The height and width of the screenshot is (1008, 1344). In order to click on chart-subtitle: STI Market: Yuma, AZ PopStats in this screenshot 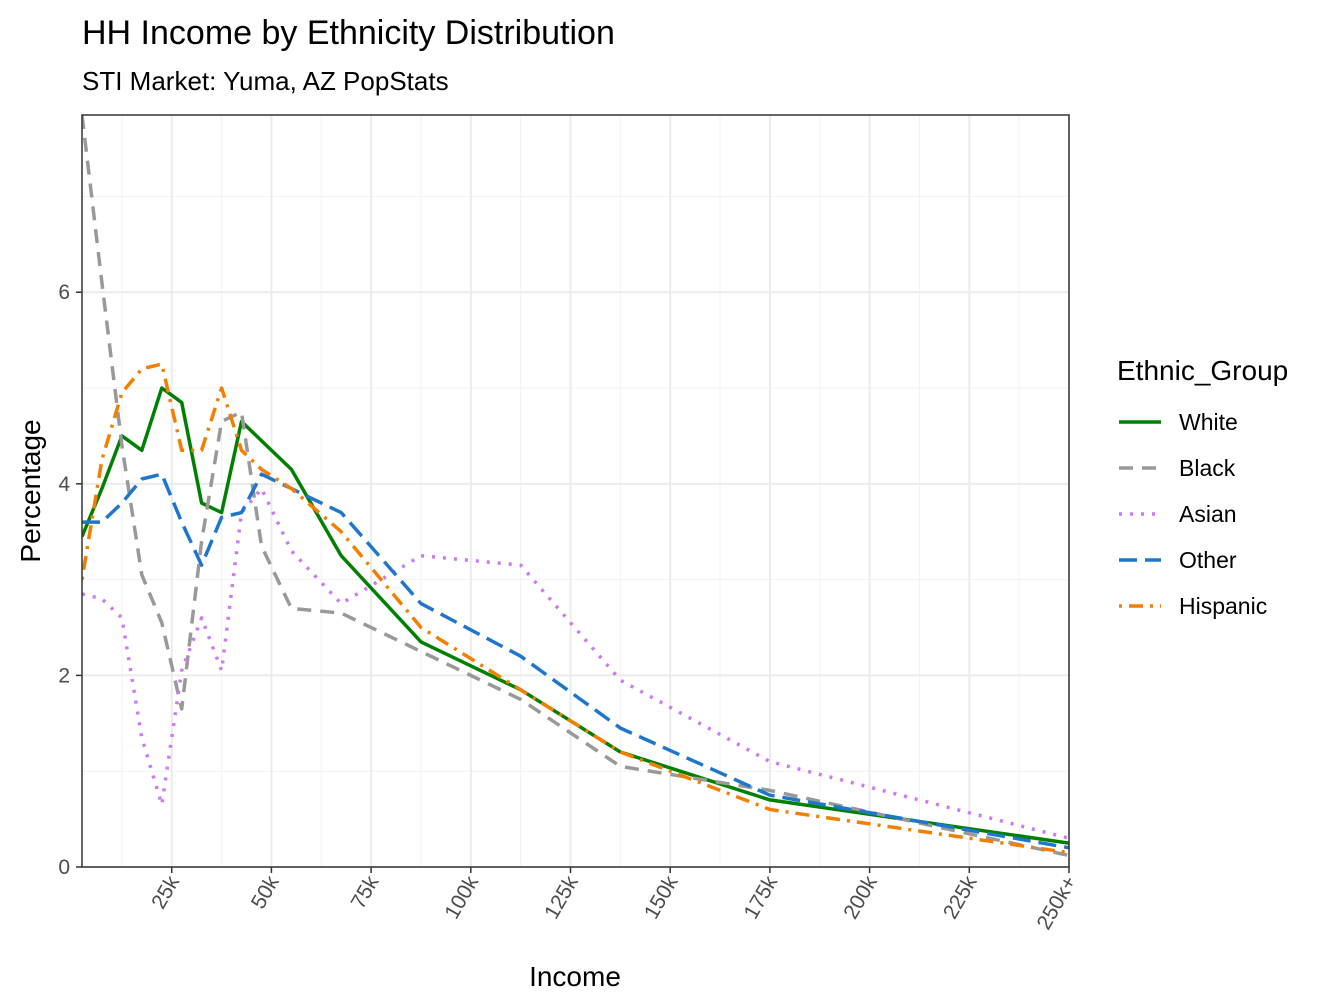, I will do `click(265, 81)`.